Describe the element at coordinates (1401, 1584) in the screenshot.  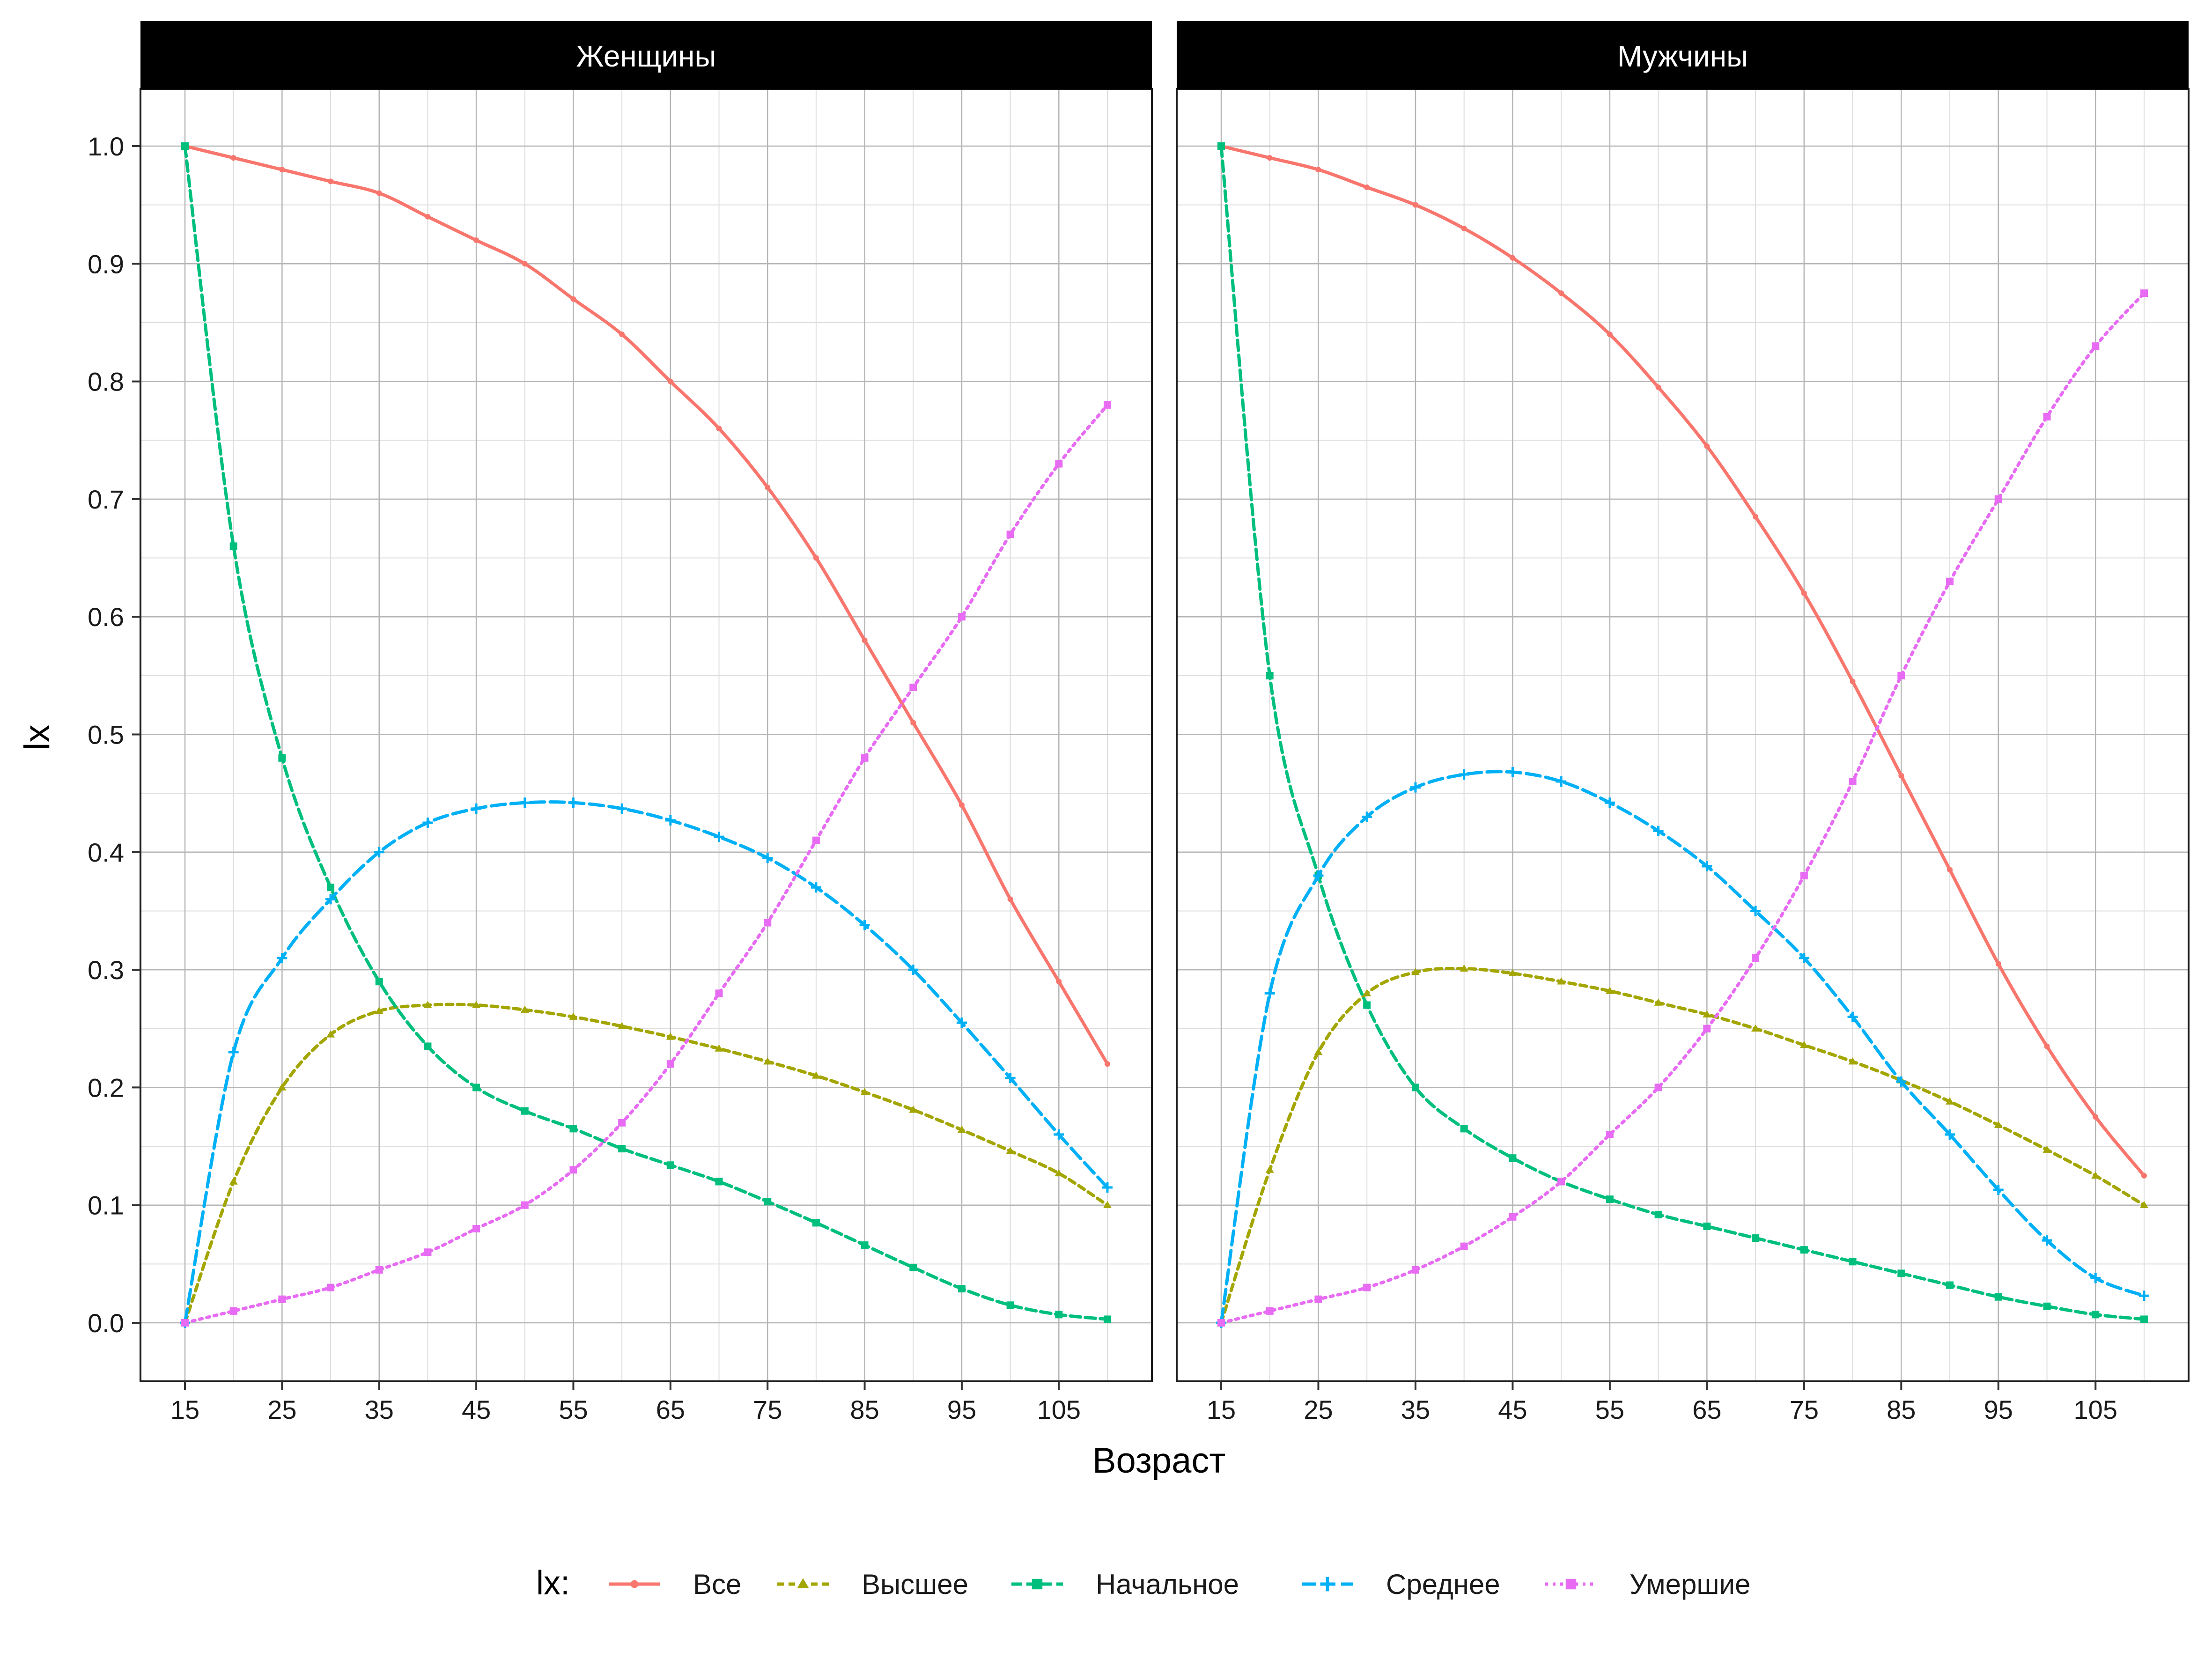
I see `legend-entry-среднее: Среднее` at that location.